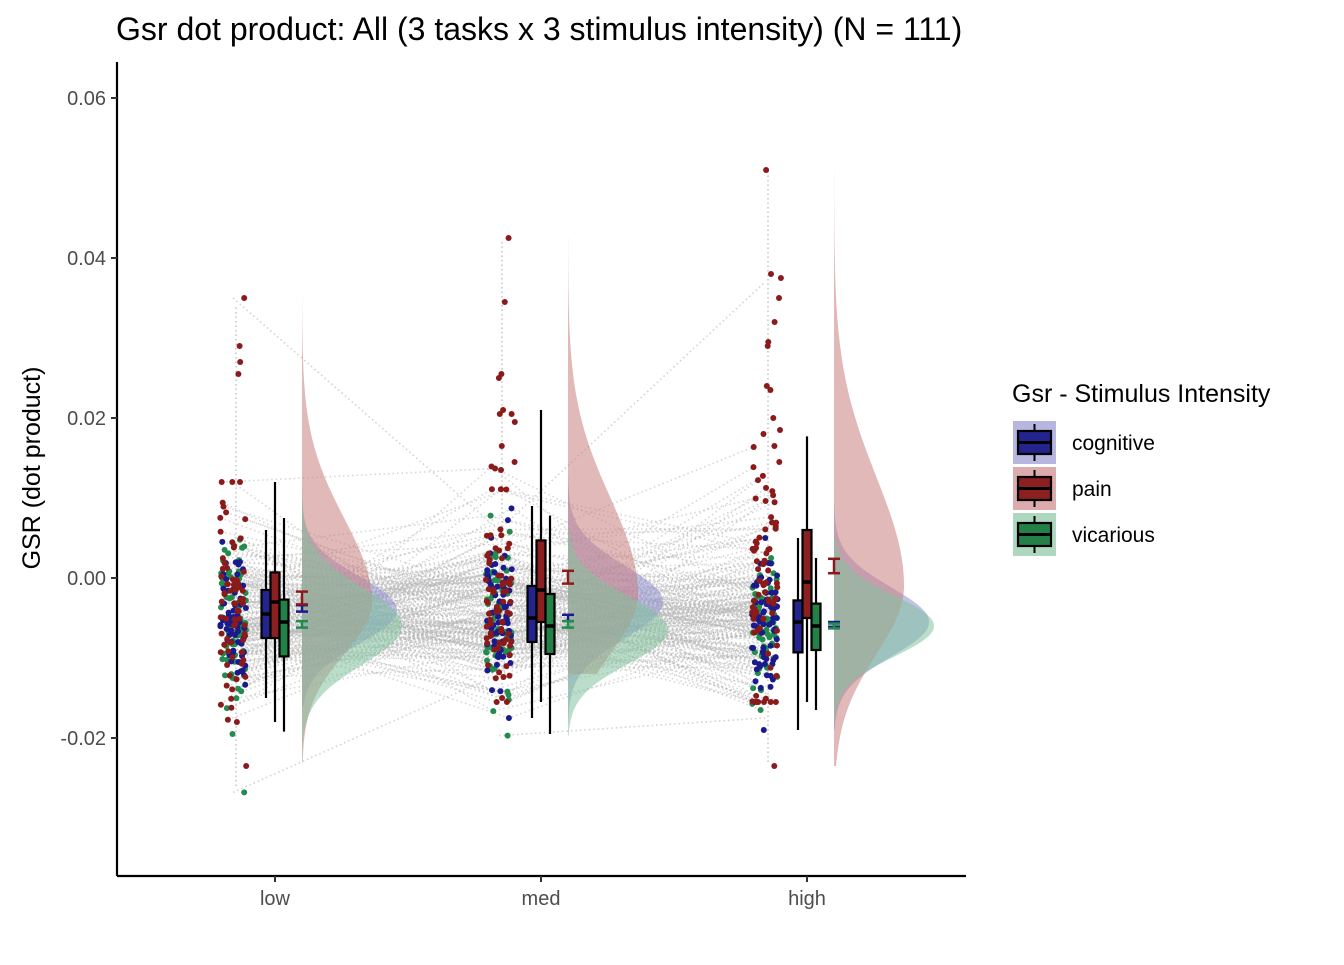 The height and width of the screenshot is (965, 1344). I want to click on boxplot-vicarious-high, so click(816, 634).